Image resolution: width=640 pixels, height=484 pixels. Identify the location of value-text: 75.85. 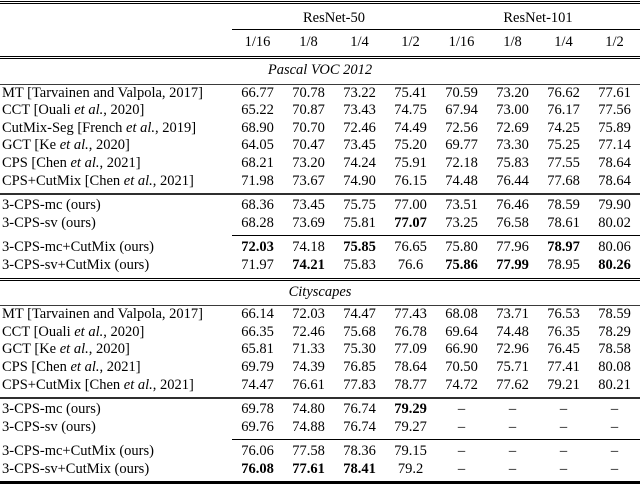
(359, 247).